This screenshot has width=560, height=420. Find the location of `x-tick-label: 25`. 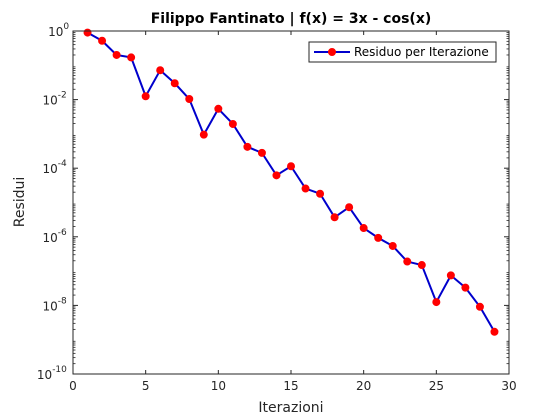

x-tick-label: 25 is located at coordinates (436, 386).